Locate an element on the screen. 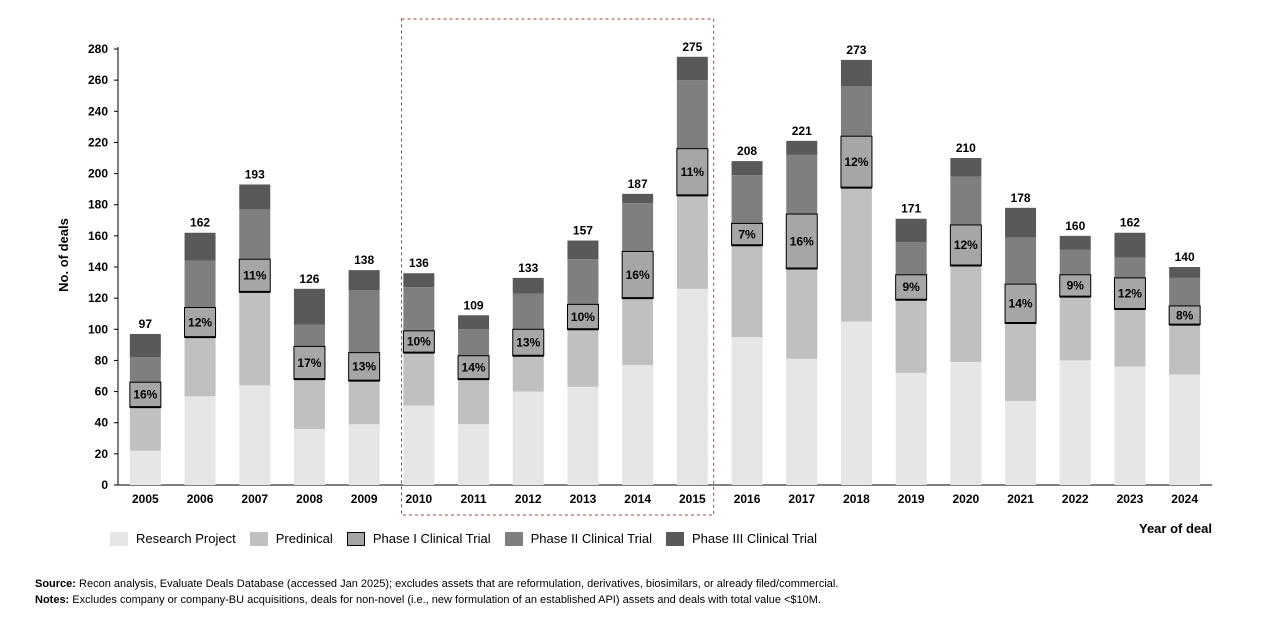 The width and height of the screenshot is (1280, 635). legend-item-phase-i: Phase I Clinical Trial is located at coordinates (418, 538).